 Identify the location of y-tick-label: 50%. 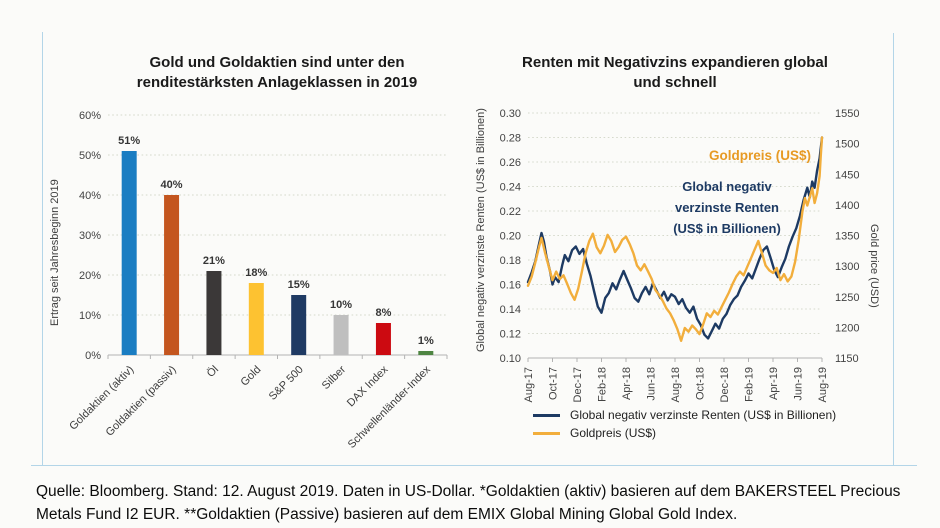
(90, 156).